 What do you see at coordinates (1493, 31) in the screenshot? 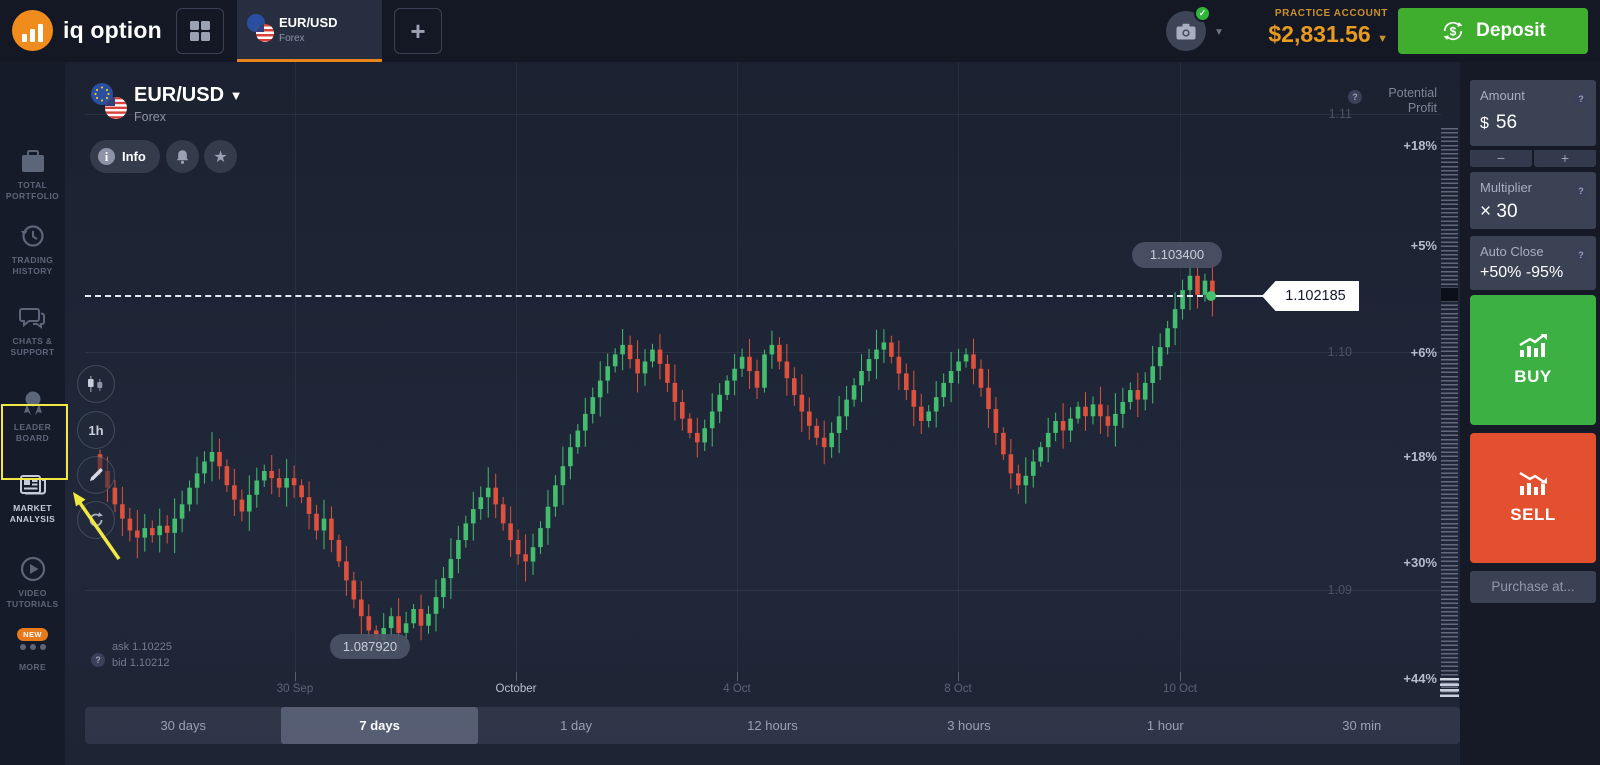
I see `deposit-button: $ Deposit` at bounding box center [1493, 31].